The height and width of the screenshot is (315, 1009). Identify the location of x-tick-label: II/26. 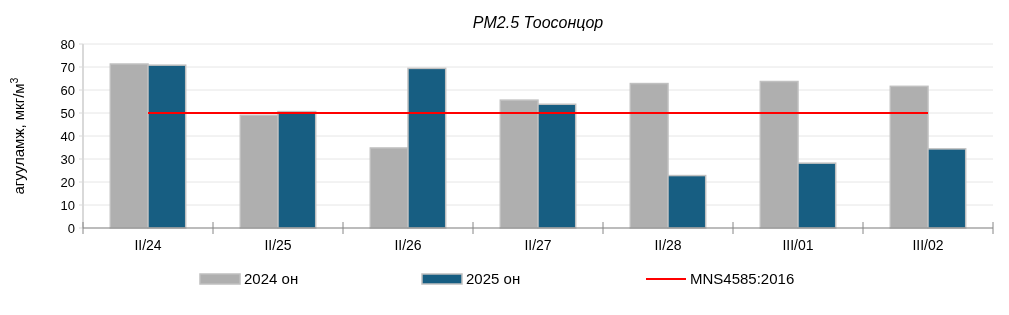
(408, 245).